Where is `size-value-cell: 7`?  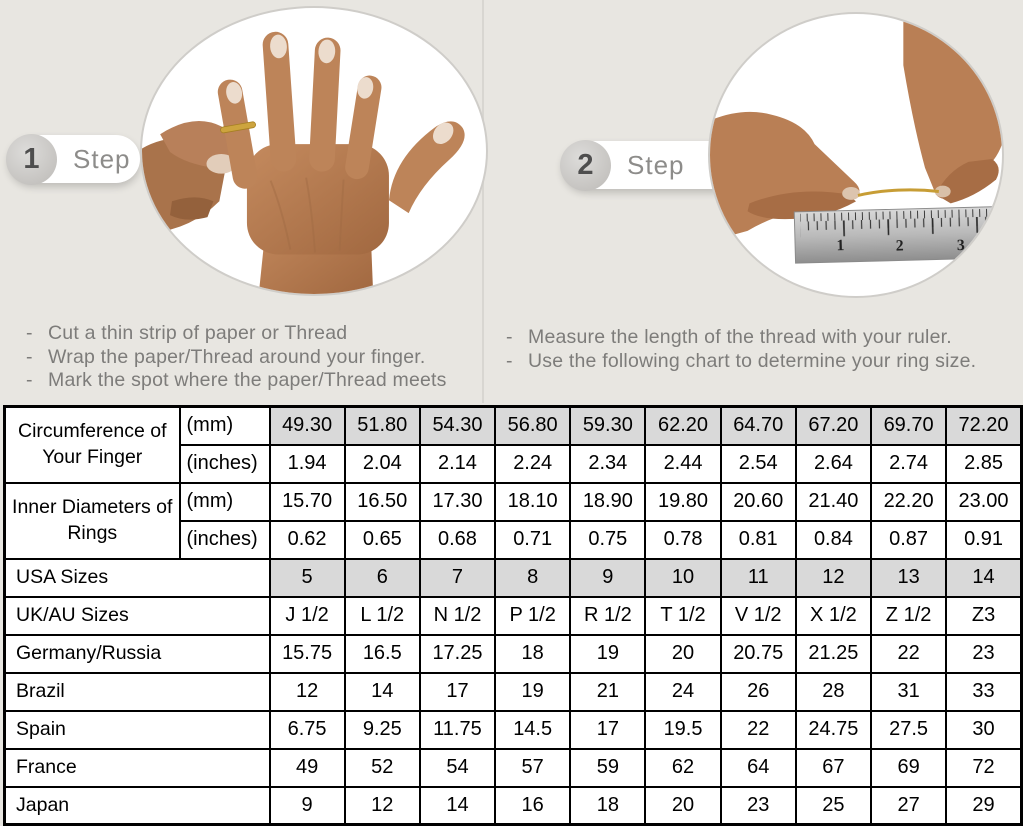 size-value-cell: 7 is located at coordinates (457, 577).